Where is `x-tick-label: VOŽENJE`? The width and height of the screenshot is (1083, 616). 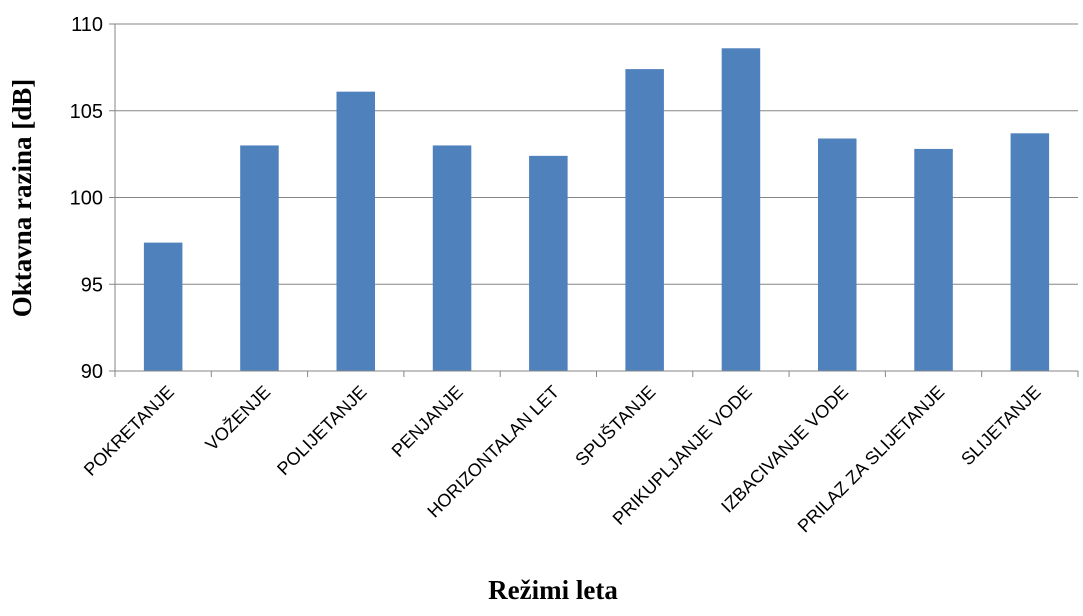 x-tick-label: VOŽENJE is located at coordinates (237, 418).